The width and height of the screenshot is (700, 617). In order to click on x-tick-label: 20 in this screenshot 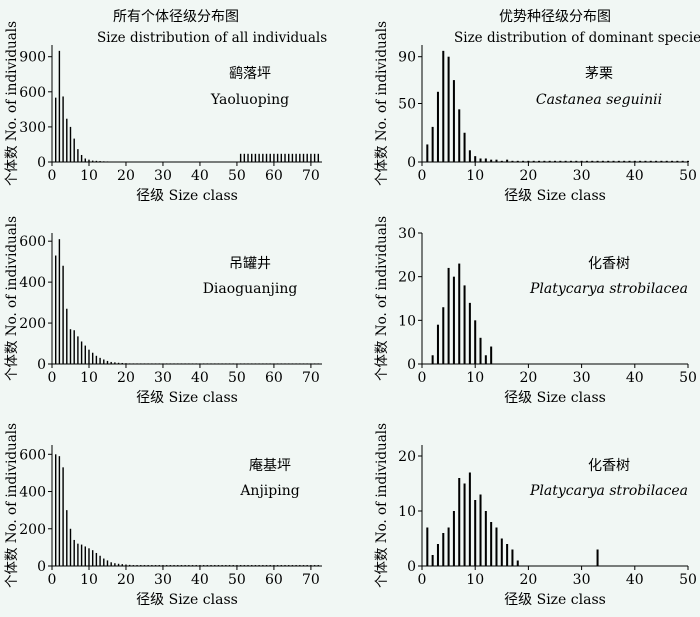, I will do `click(528, 378)`.